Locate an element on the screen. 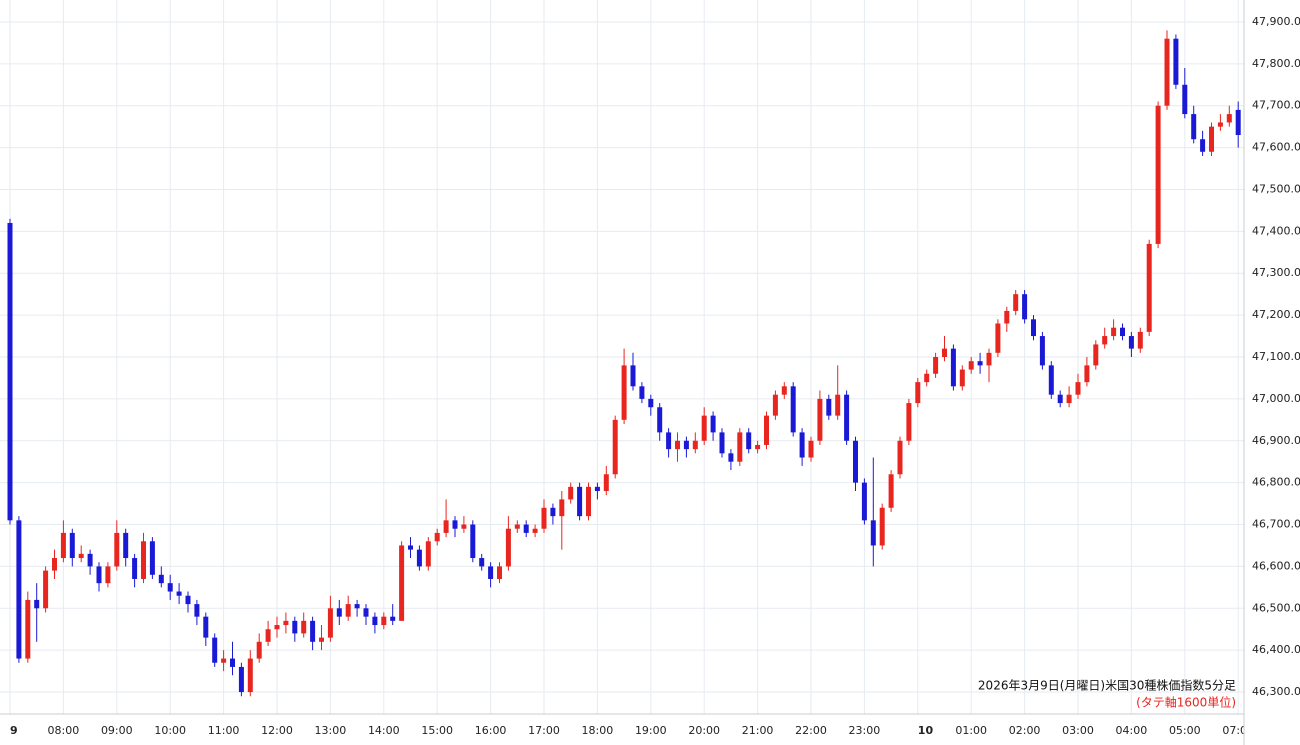 The image size is (1300, 745). x-tick-label: 21:00 is located at coordinates (758, 730).